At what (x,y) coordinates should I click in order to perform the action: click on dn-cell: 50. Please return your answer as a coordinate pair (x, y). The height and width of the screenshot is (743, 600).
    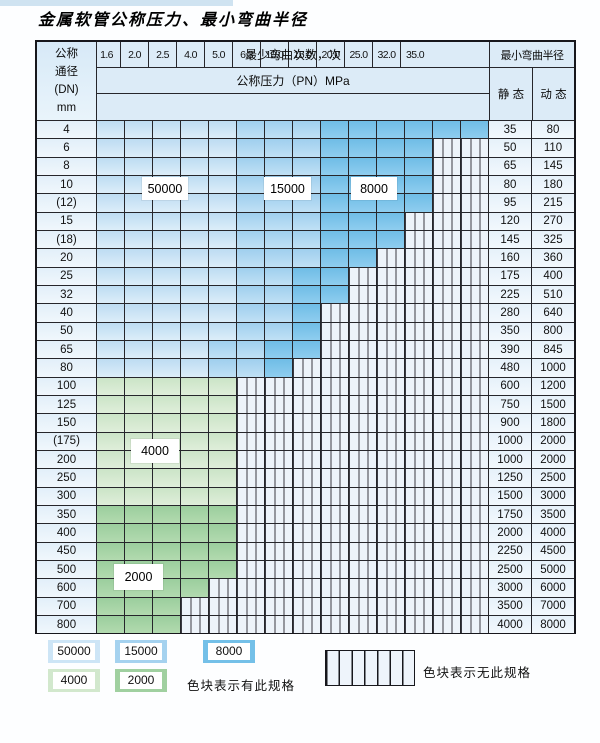
    Looking at the image, I should click on (67, 331).